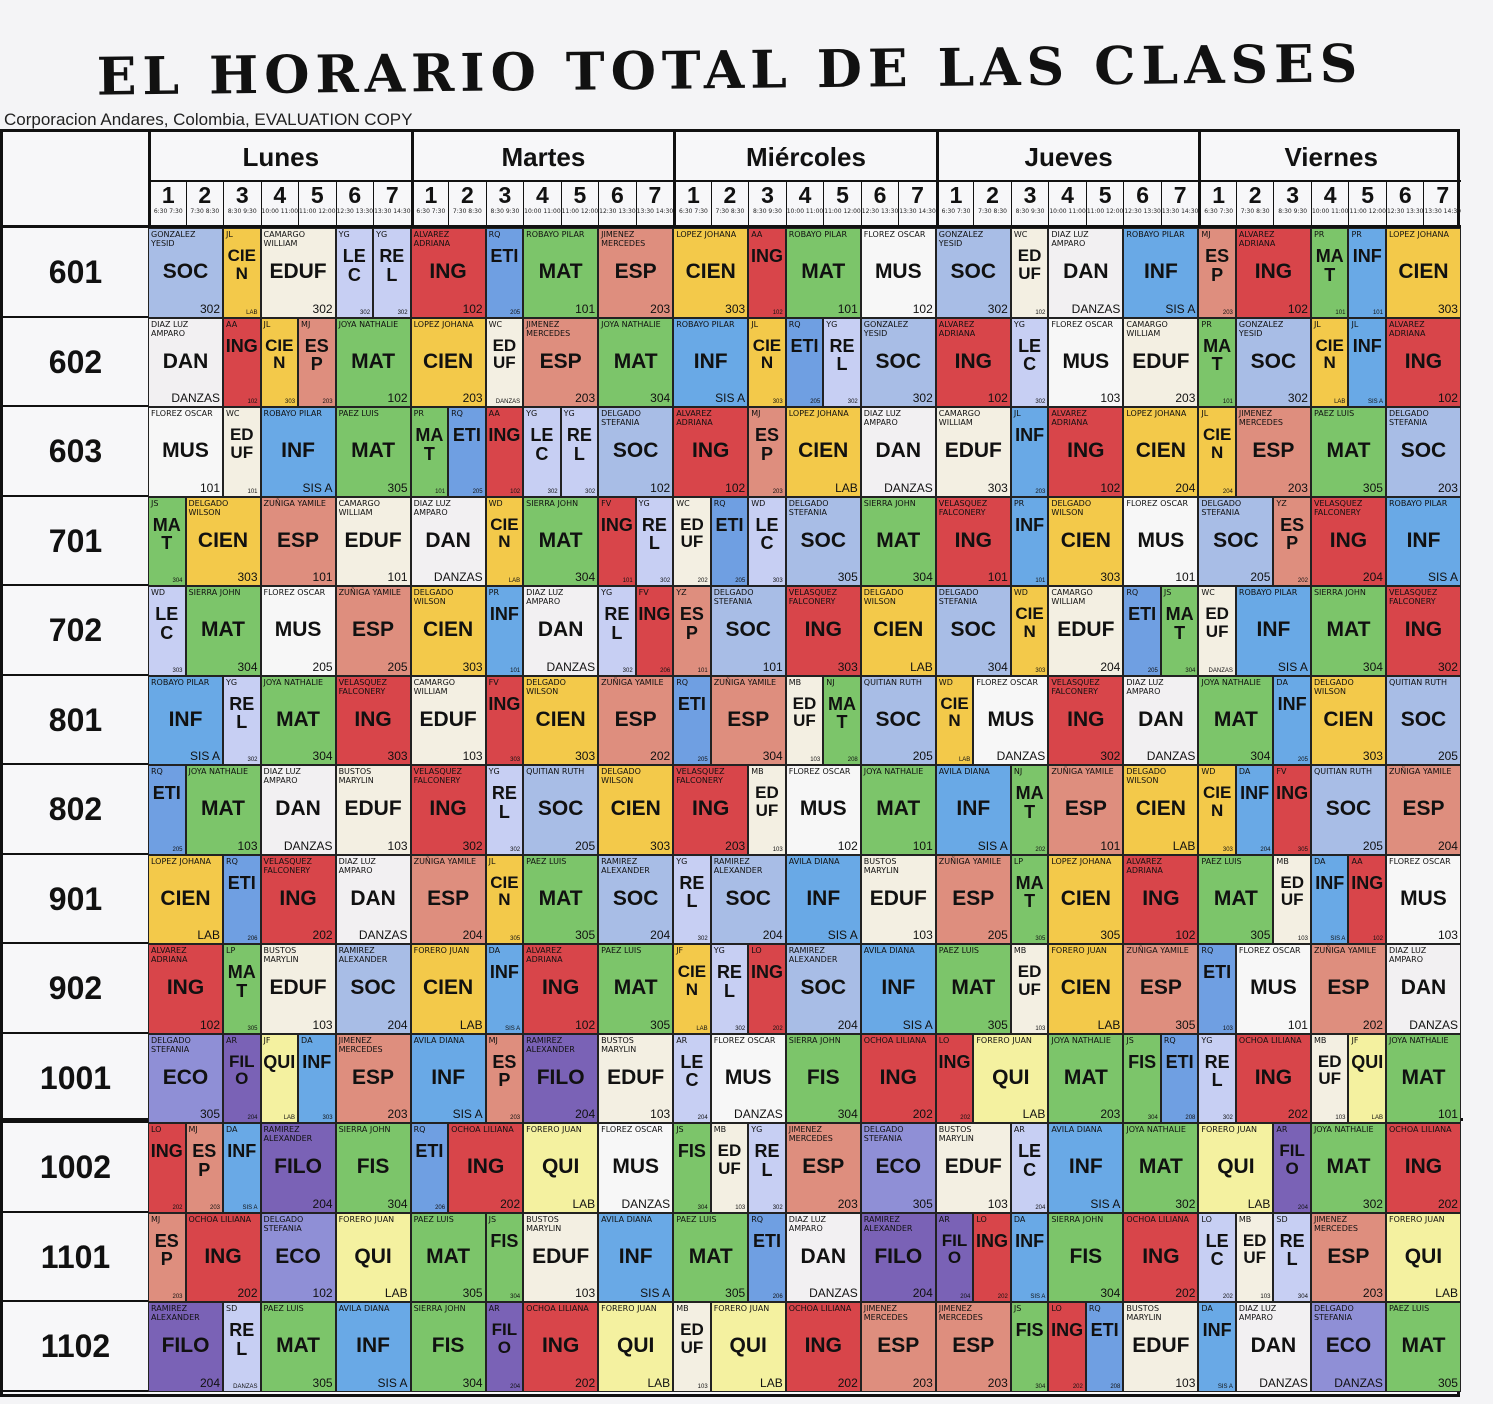 The height and width of the screenshot is (1404, 1493). What do you see at coordinates (767, 541) in the screenshot?
I see `class-cell: WD LEC 303` at bounding box center [767, 541].